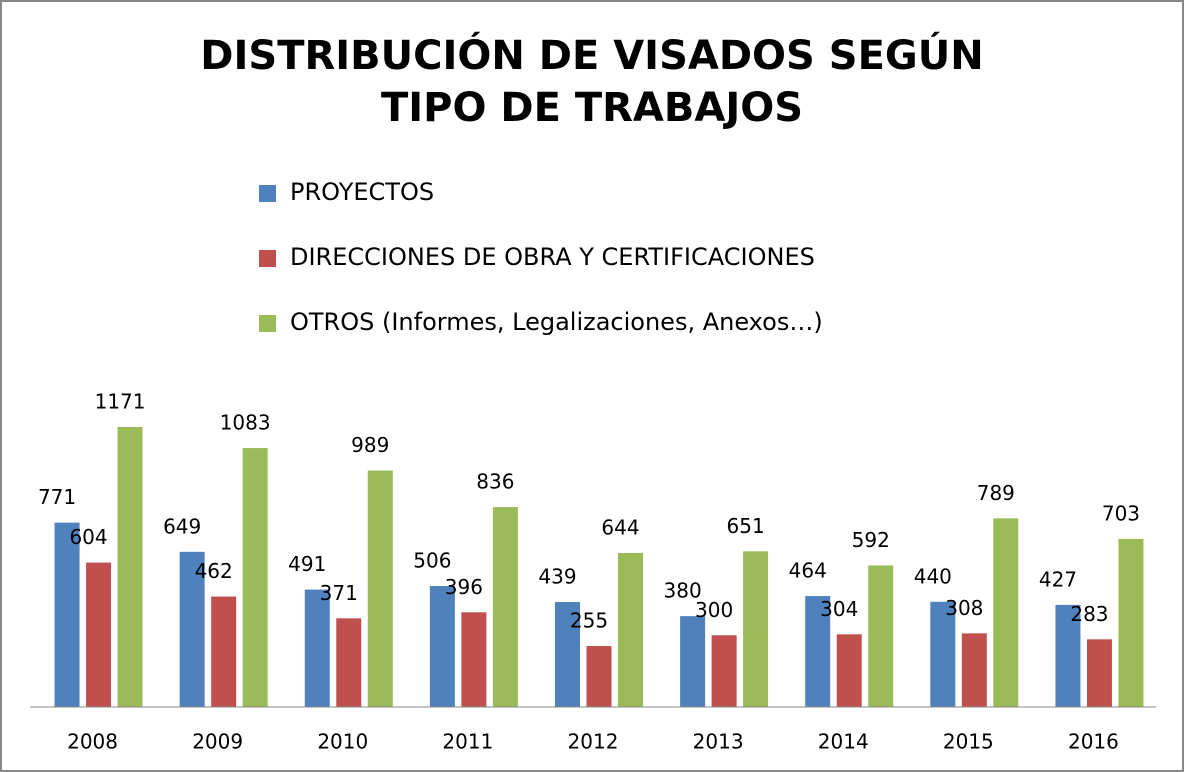  Describe the element at coordinates (495, 482) in the screenshot. I see `data-label: 836` at that location.